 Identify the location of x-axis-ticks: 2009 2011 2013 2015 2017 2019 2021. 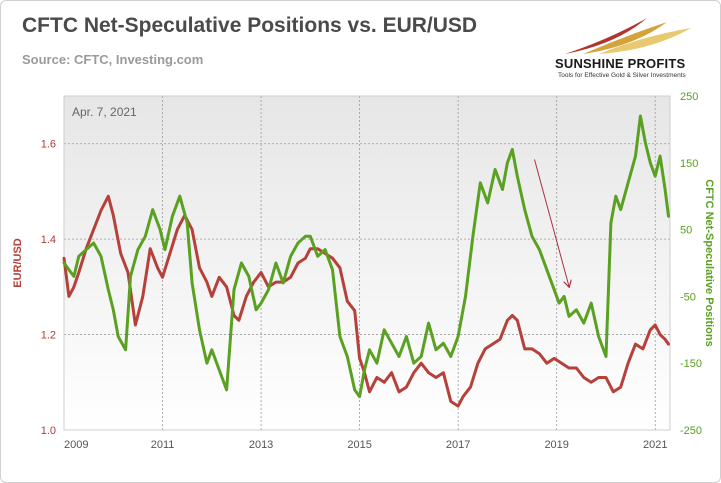
(365, 445).